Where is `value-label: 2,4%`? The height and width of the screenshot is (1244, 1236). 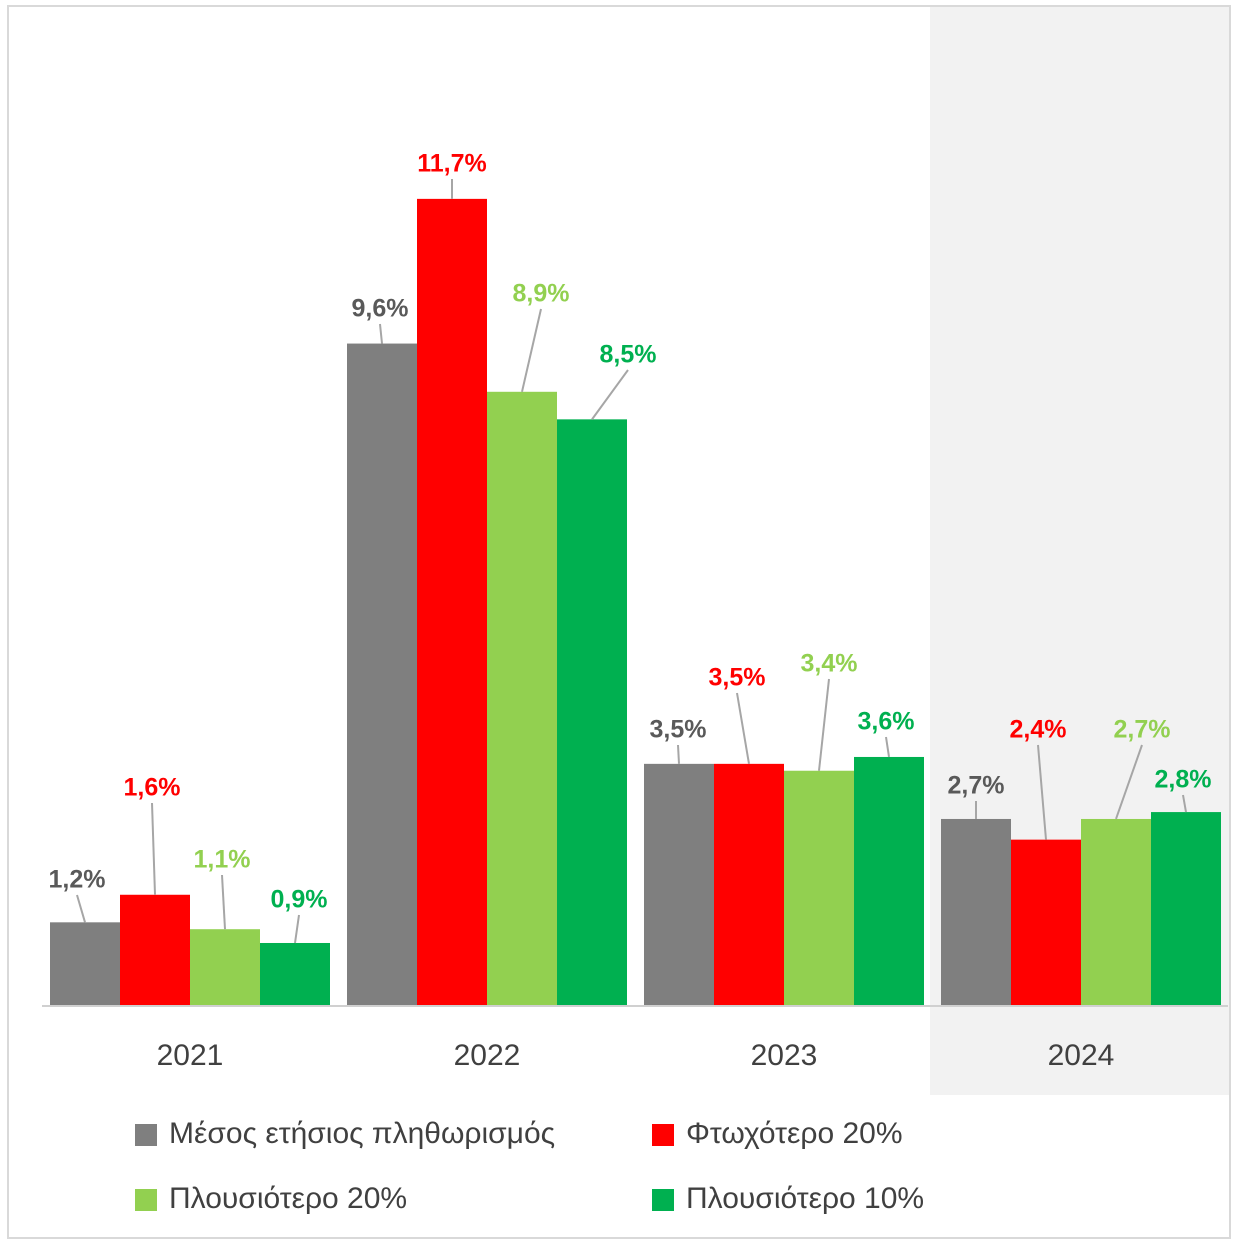 value-label: 2,4% is located at coordinates (1038, 730).